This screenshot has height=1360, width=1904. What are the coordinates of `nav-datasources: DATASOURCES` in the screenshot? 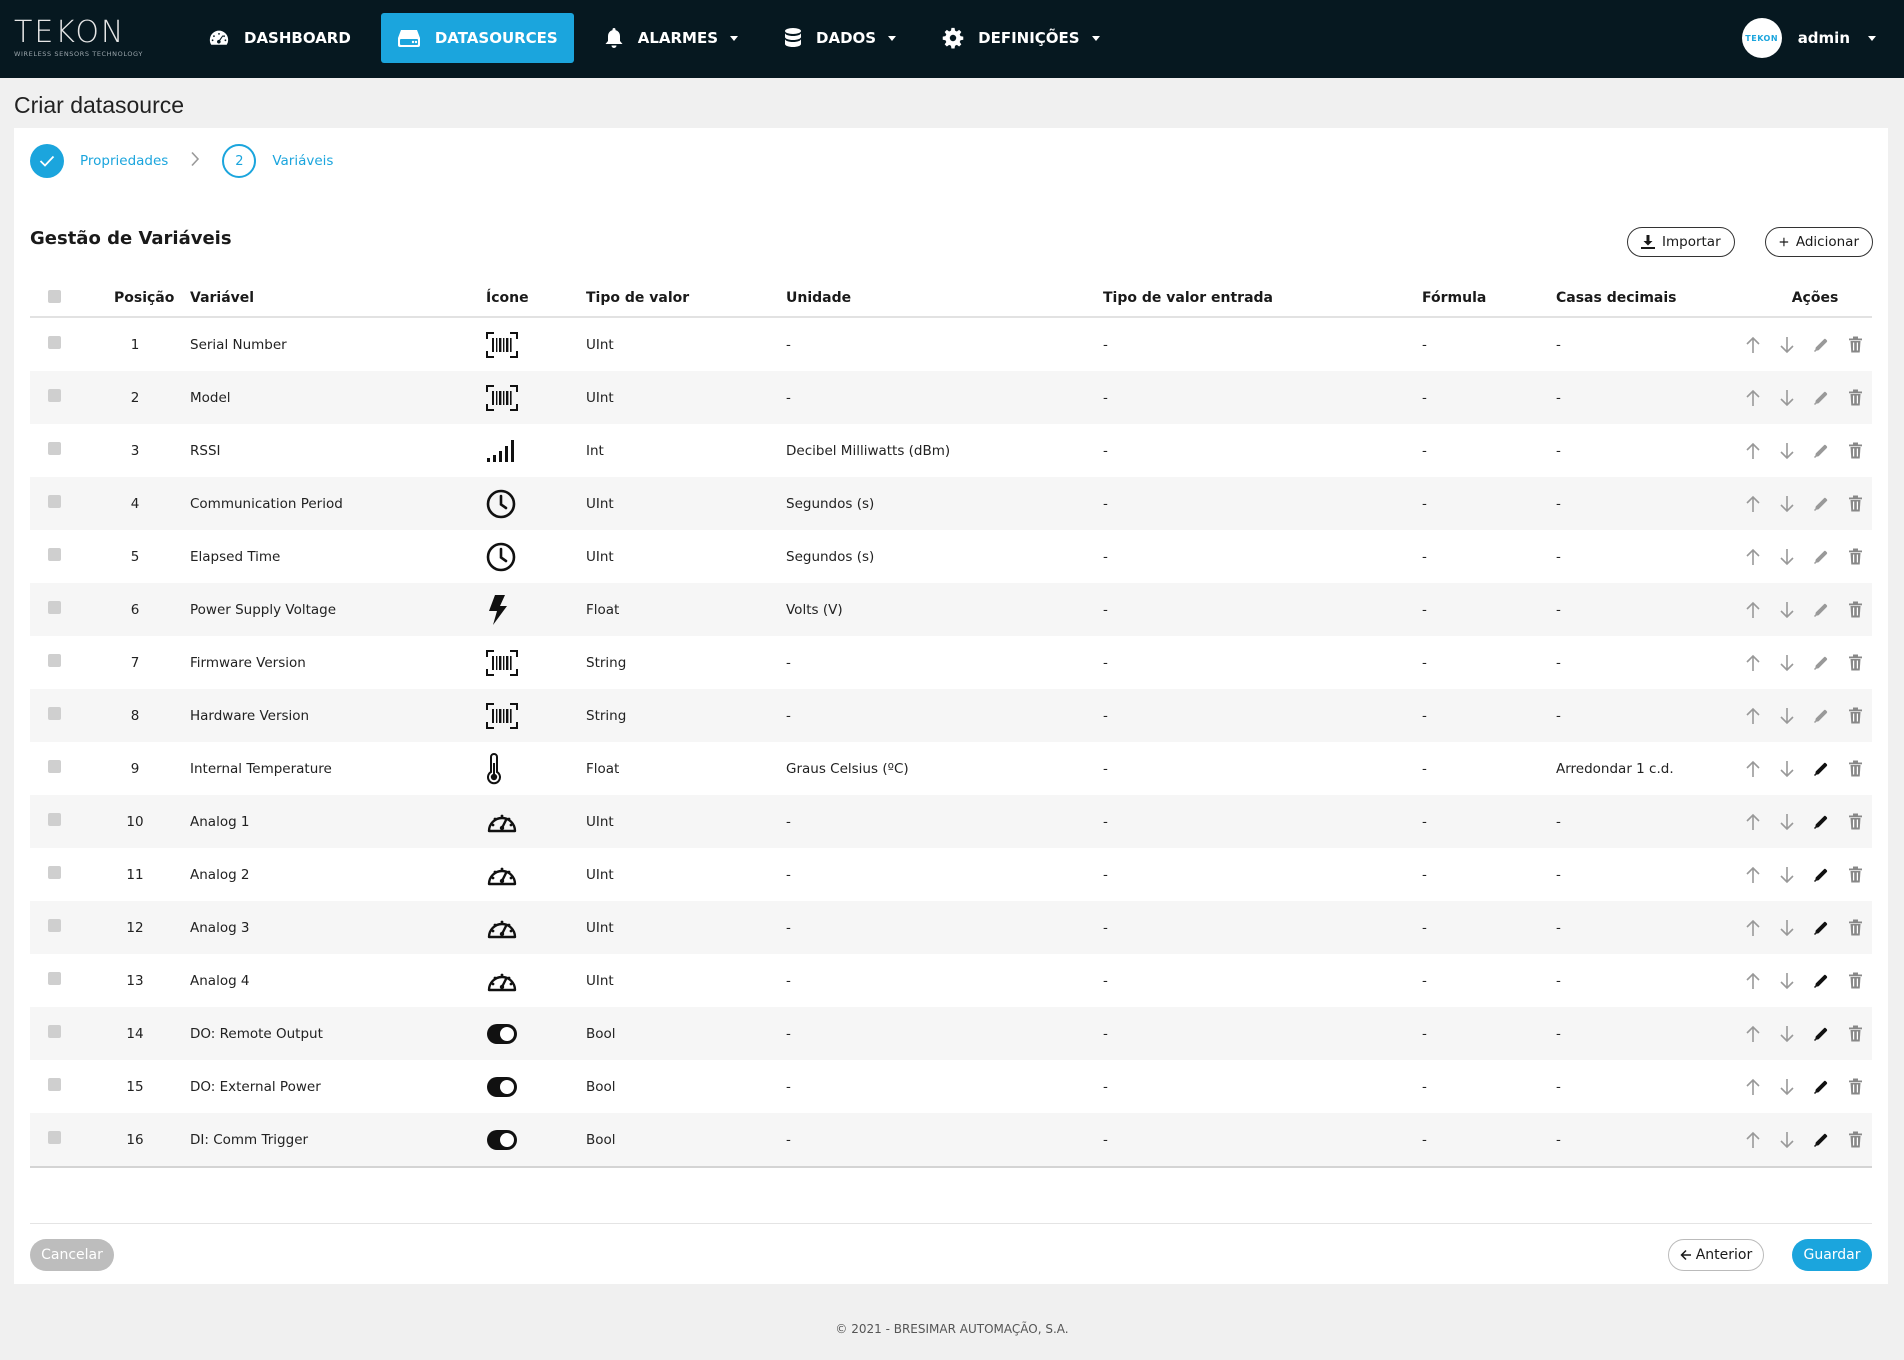 It's located at (477, 38).